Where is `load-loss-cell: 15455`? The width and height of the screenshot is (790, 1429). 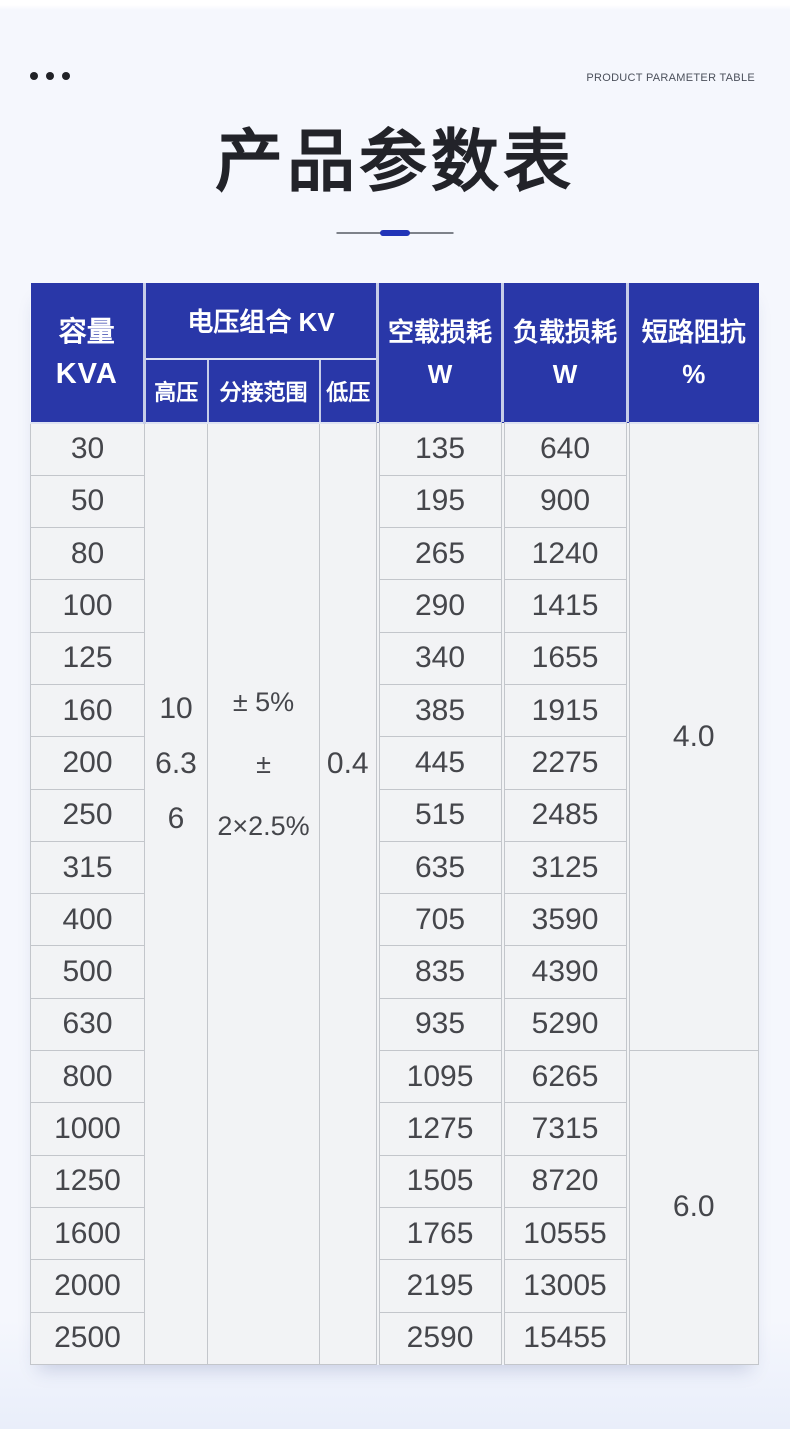
load-loss-cell: 15455 is located at coordinates (564, 1338).